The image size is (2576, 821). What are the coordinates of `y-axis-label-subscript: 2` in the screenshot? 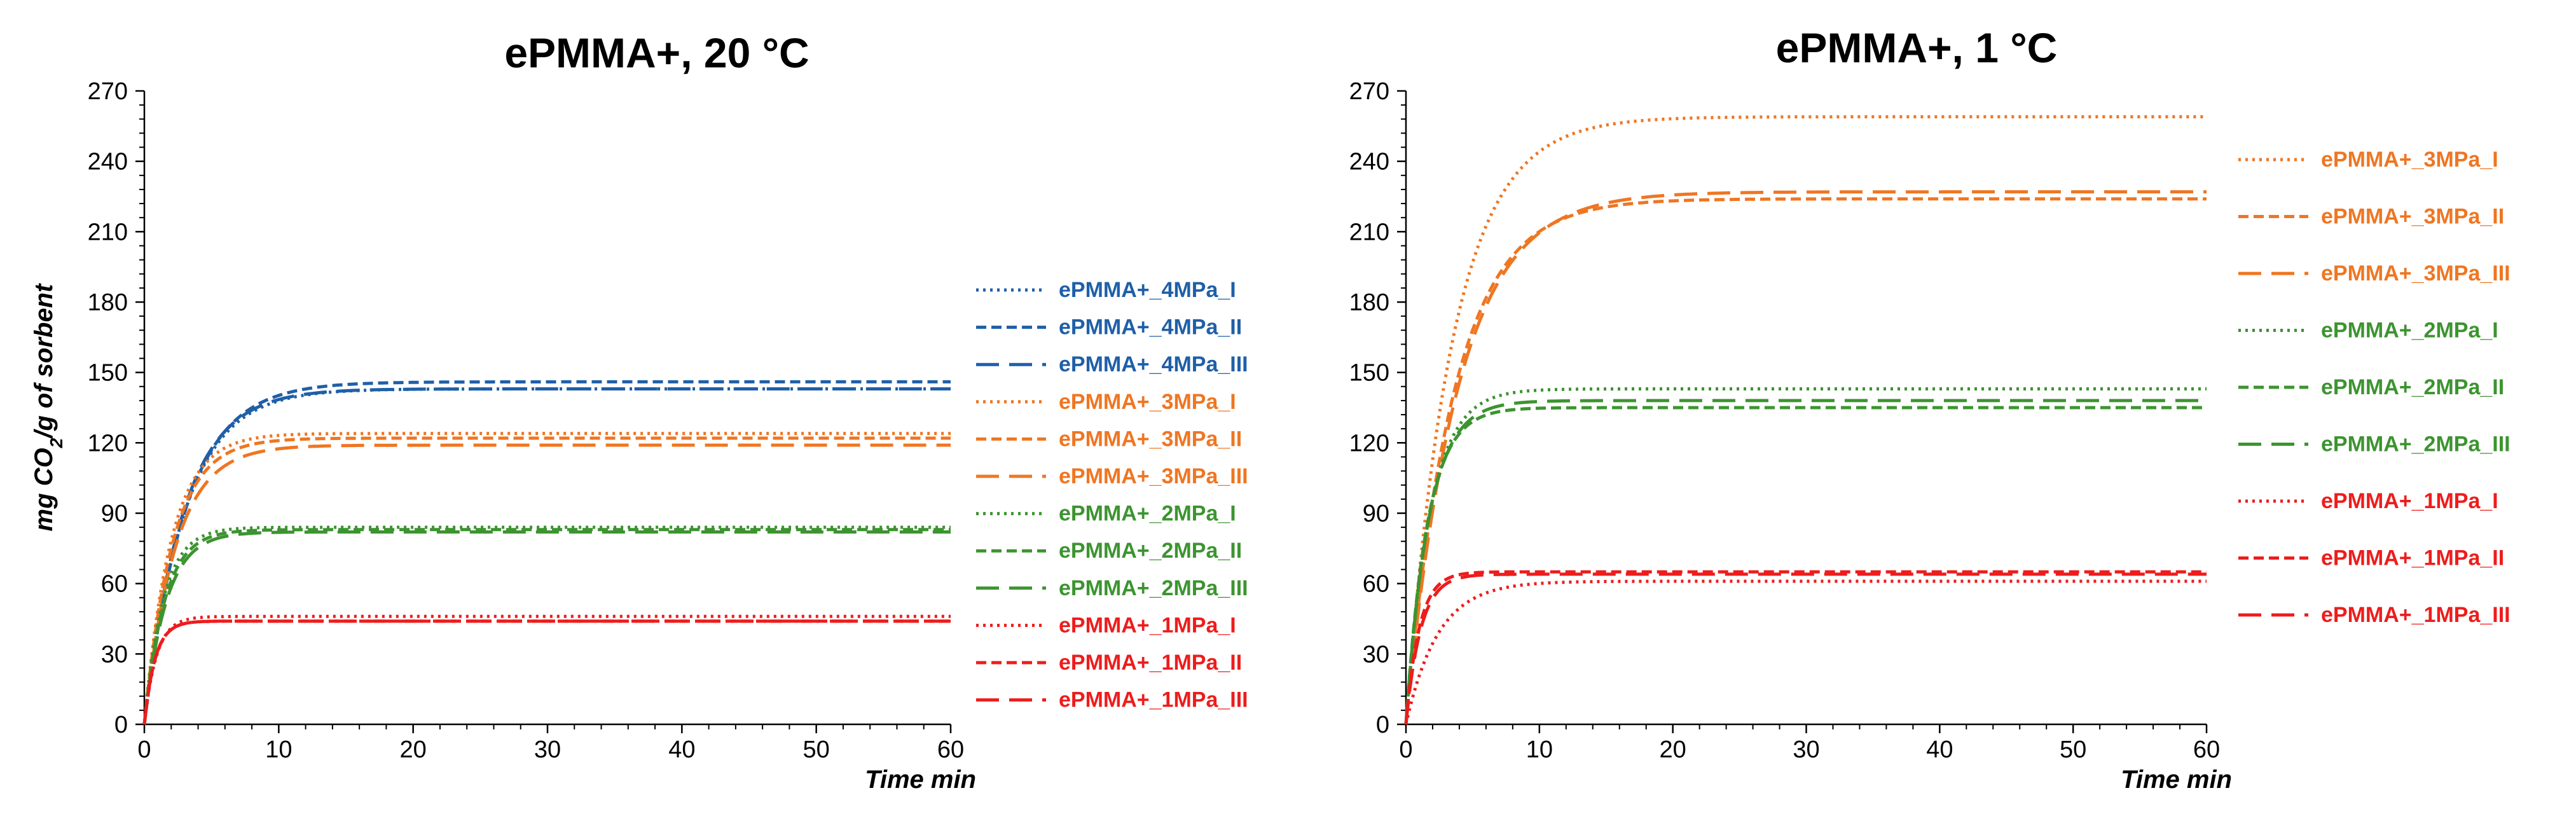 It's located at (56, 443).